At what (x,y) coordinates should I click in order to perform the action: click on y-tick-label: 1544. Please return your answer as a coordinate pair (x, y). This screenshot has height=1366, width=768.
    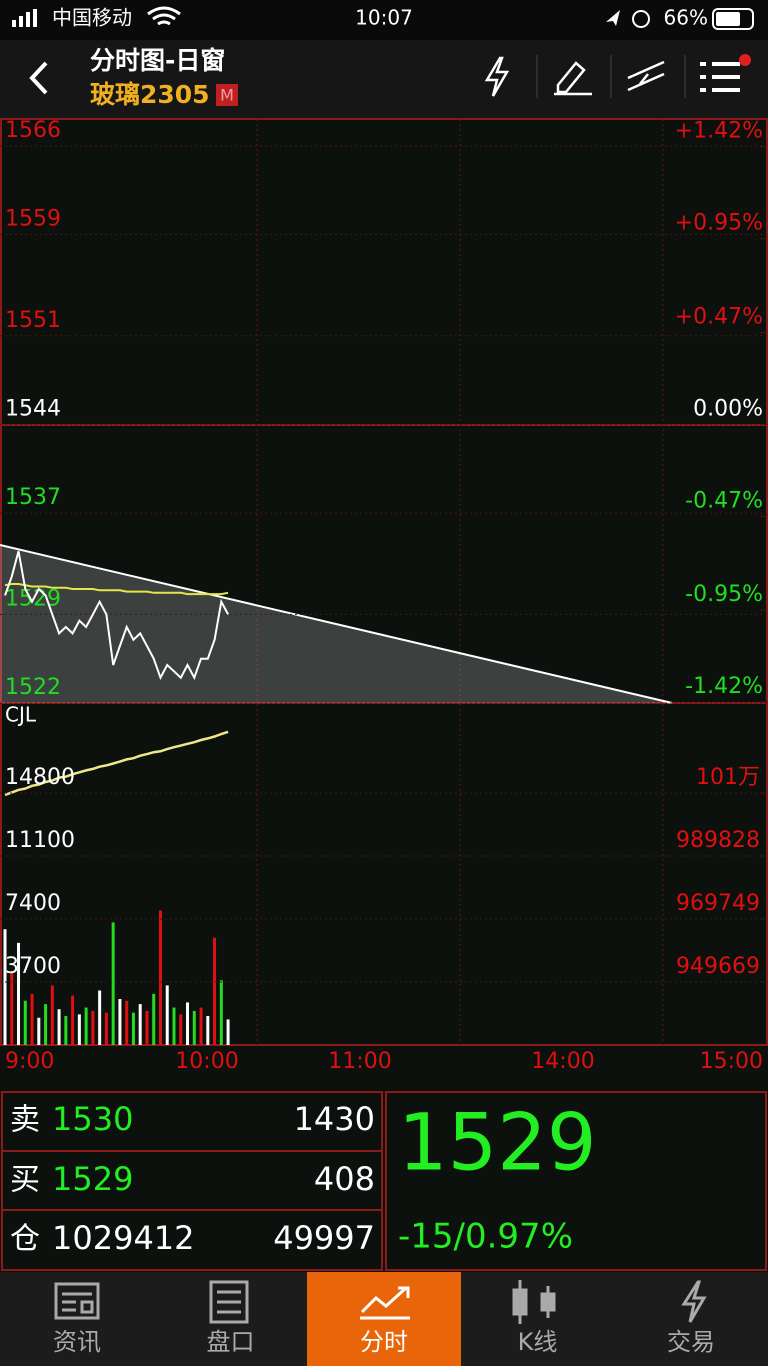
    Looking at the image, I should click on (33, 408).